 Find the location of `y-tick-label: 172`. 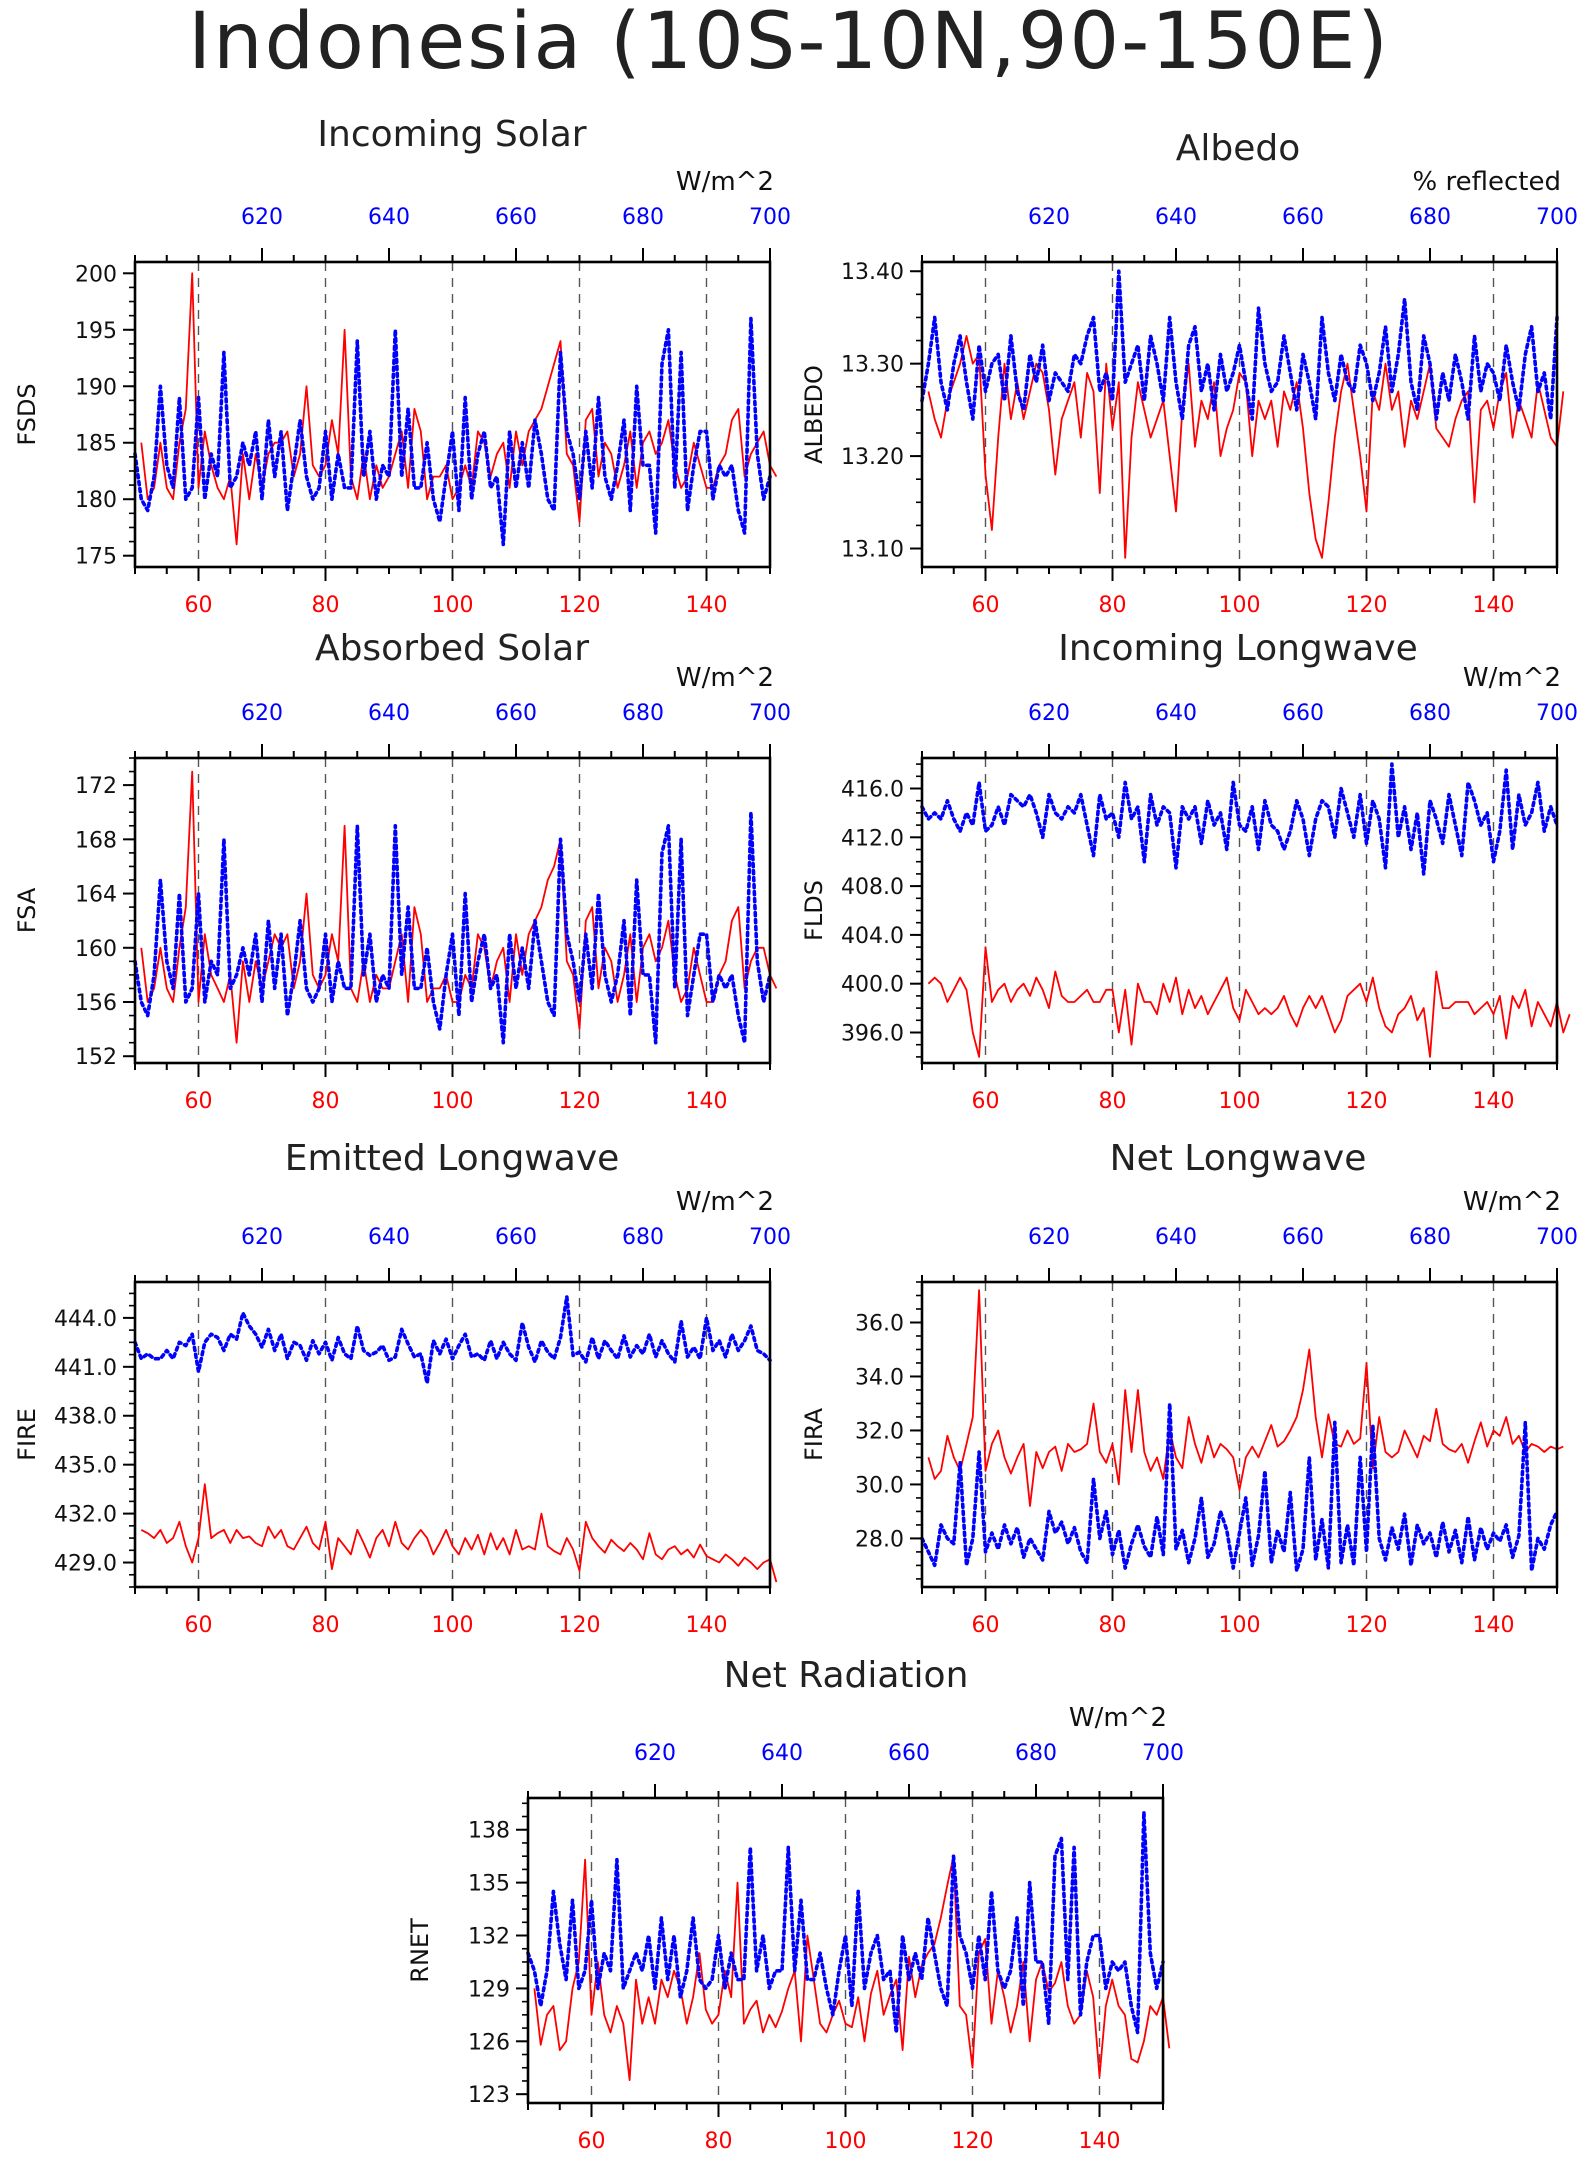

y-tick-label: 172 is located at coordinates (96, 786).